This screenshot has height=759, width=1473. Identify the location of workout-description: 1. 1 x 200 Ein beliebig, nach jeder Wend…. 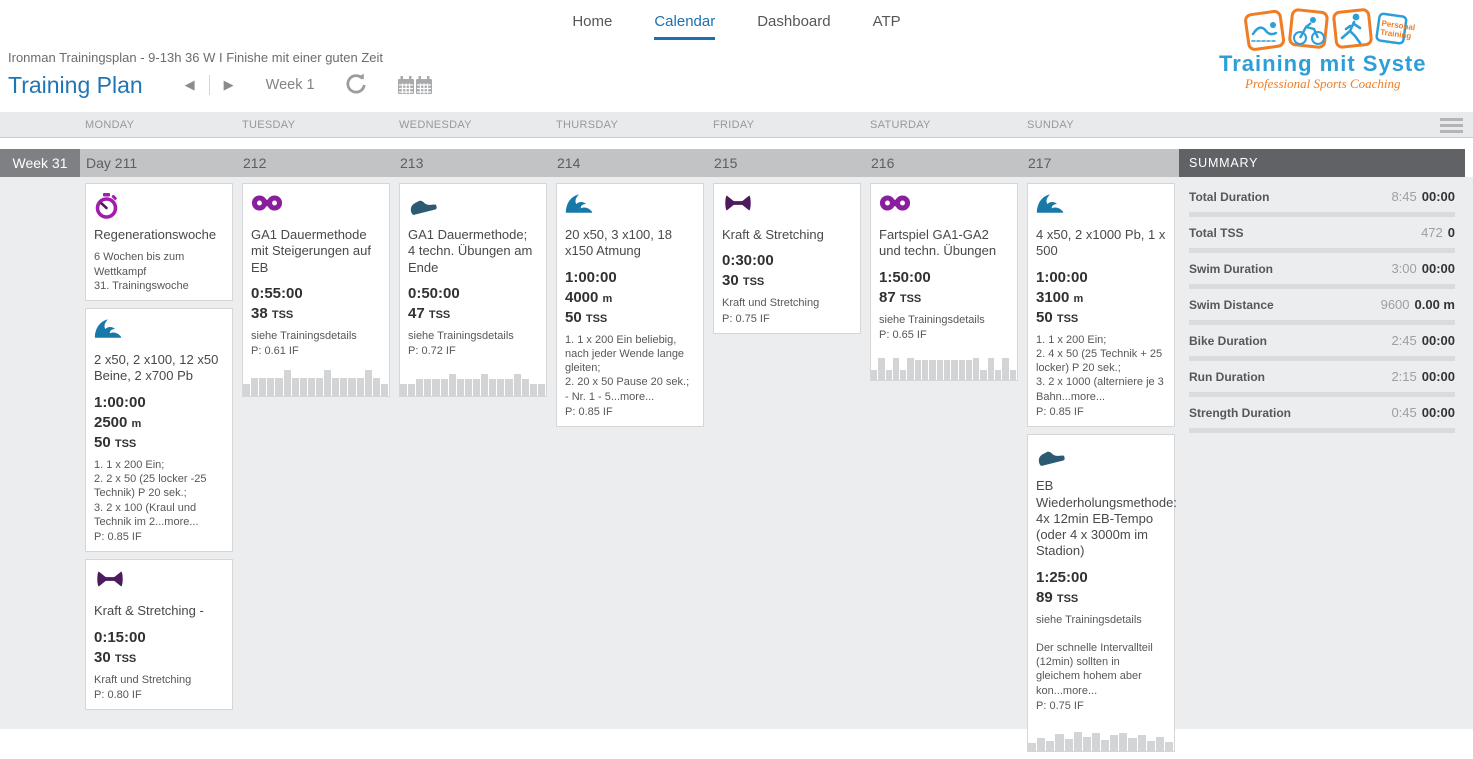
(627, 368).